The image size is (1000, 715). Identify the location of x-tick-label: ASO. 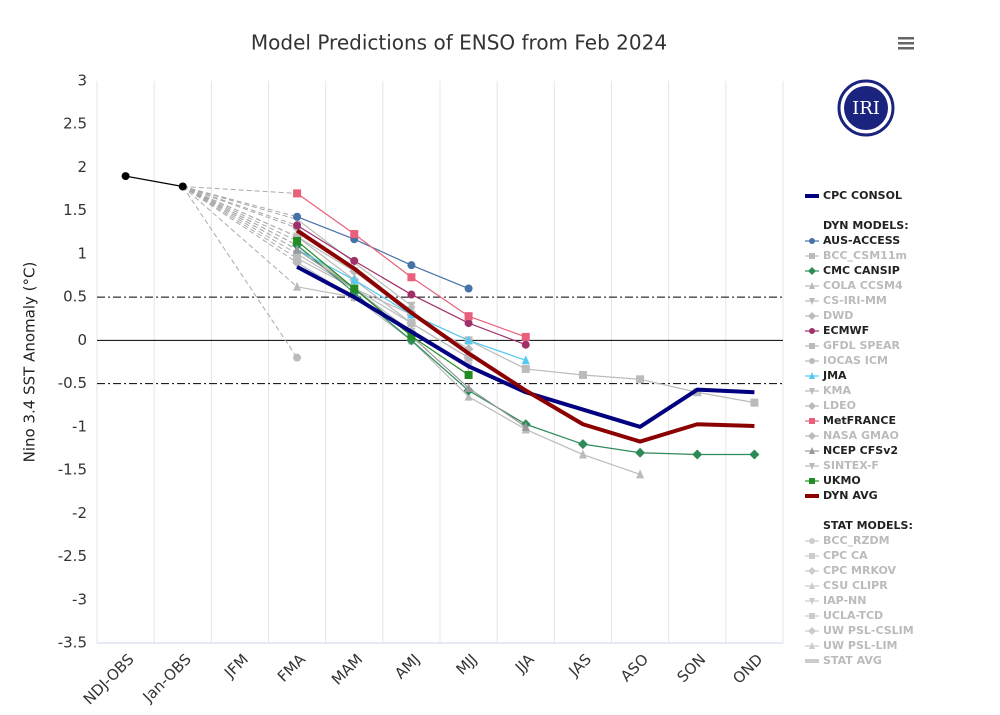
(634, 667).